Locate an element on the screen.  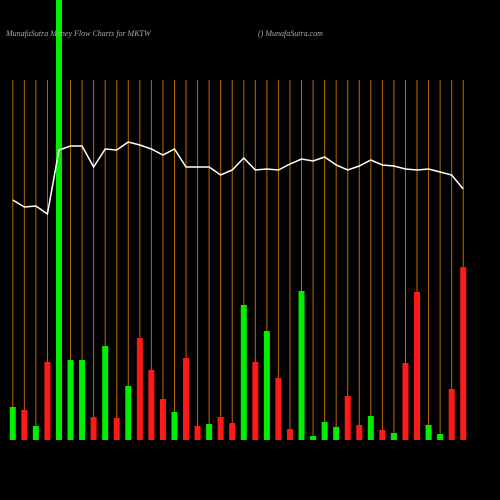
money-flow-line is located at coordinates (238, 178).